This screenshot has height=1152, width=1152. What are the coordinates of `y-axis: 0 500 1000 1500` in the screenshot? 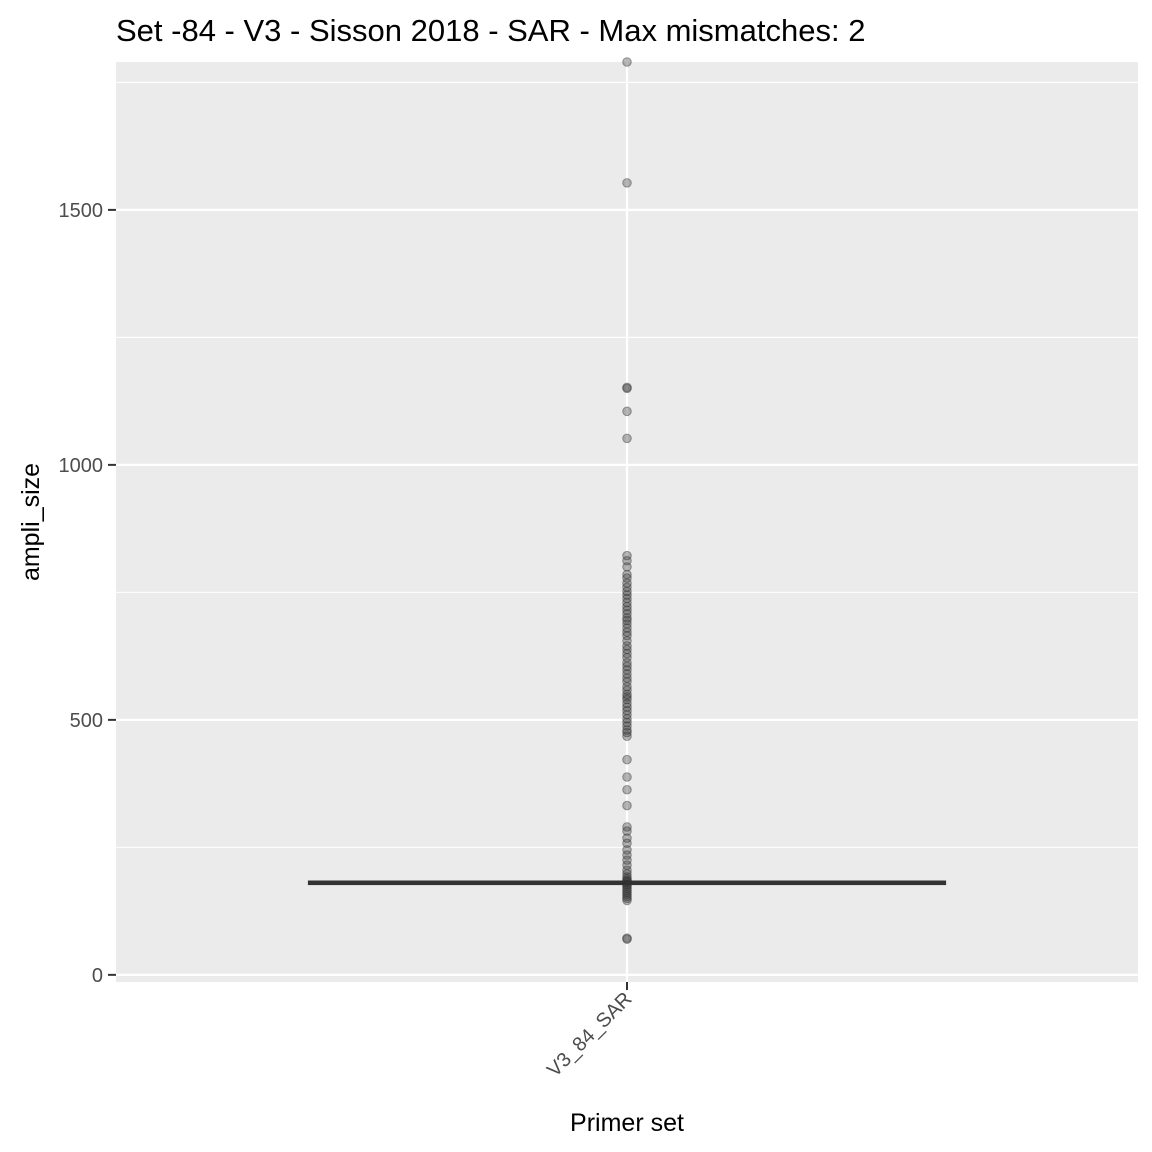 It's located at (87, 593).